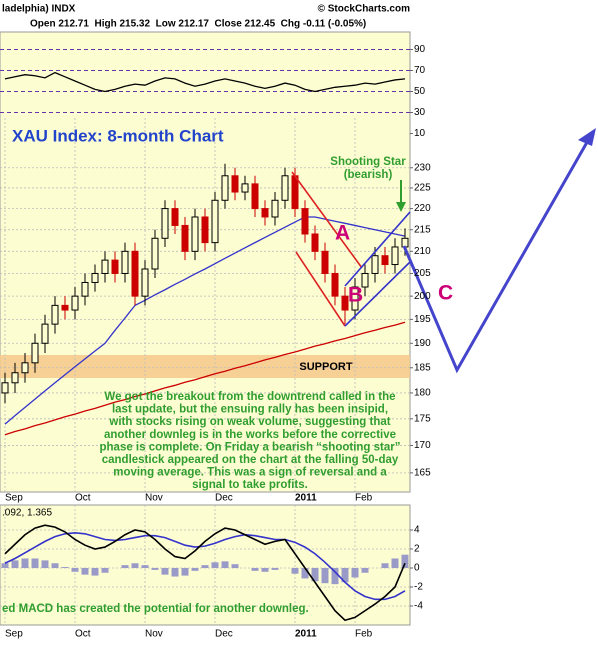 The image size is (598, 646). What do you see at coordinates (420, 49) in the screenshot?
I see `y-tick-label: 90` at bounding box center [420, 49].